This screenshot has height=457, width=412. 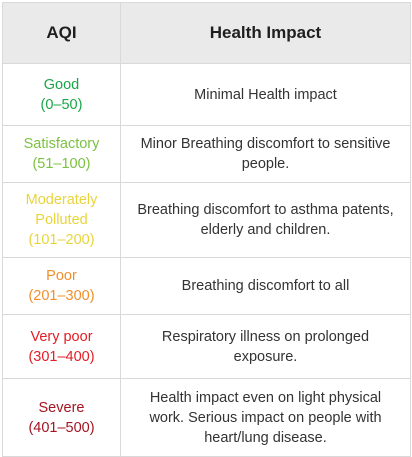 I want to click on aqi-level-name: Severe, so click(x=61, y=407).